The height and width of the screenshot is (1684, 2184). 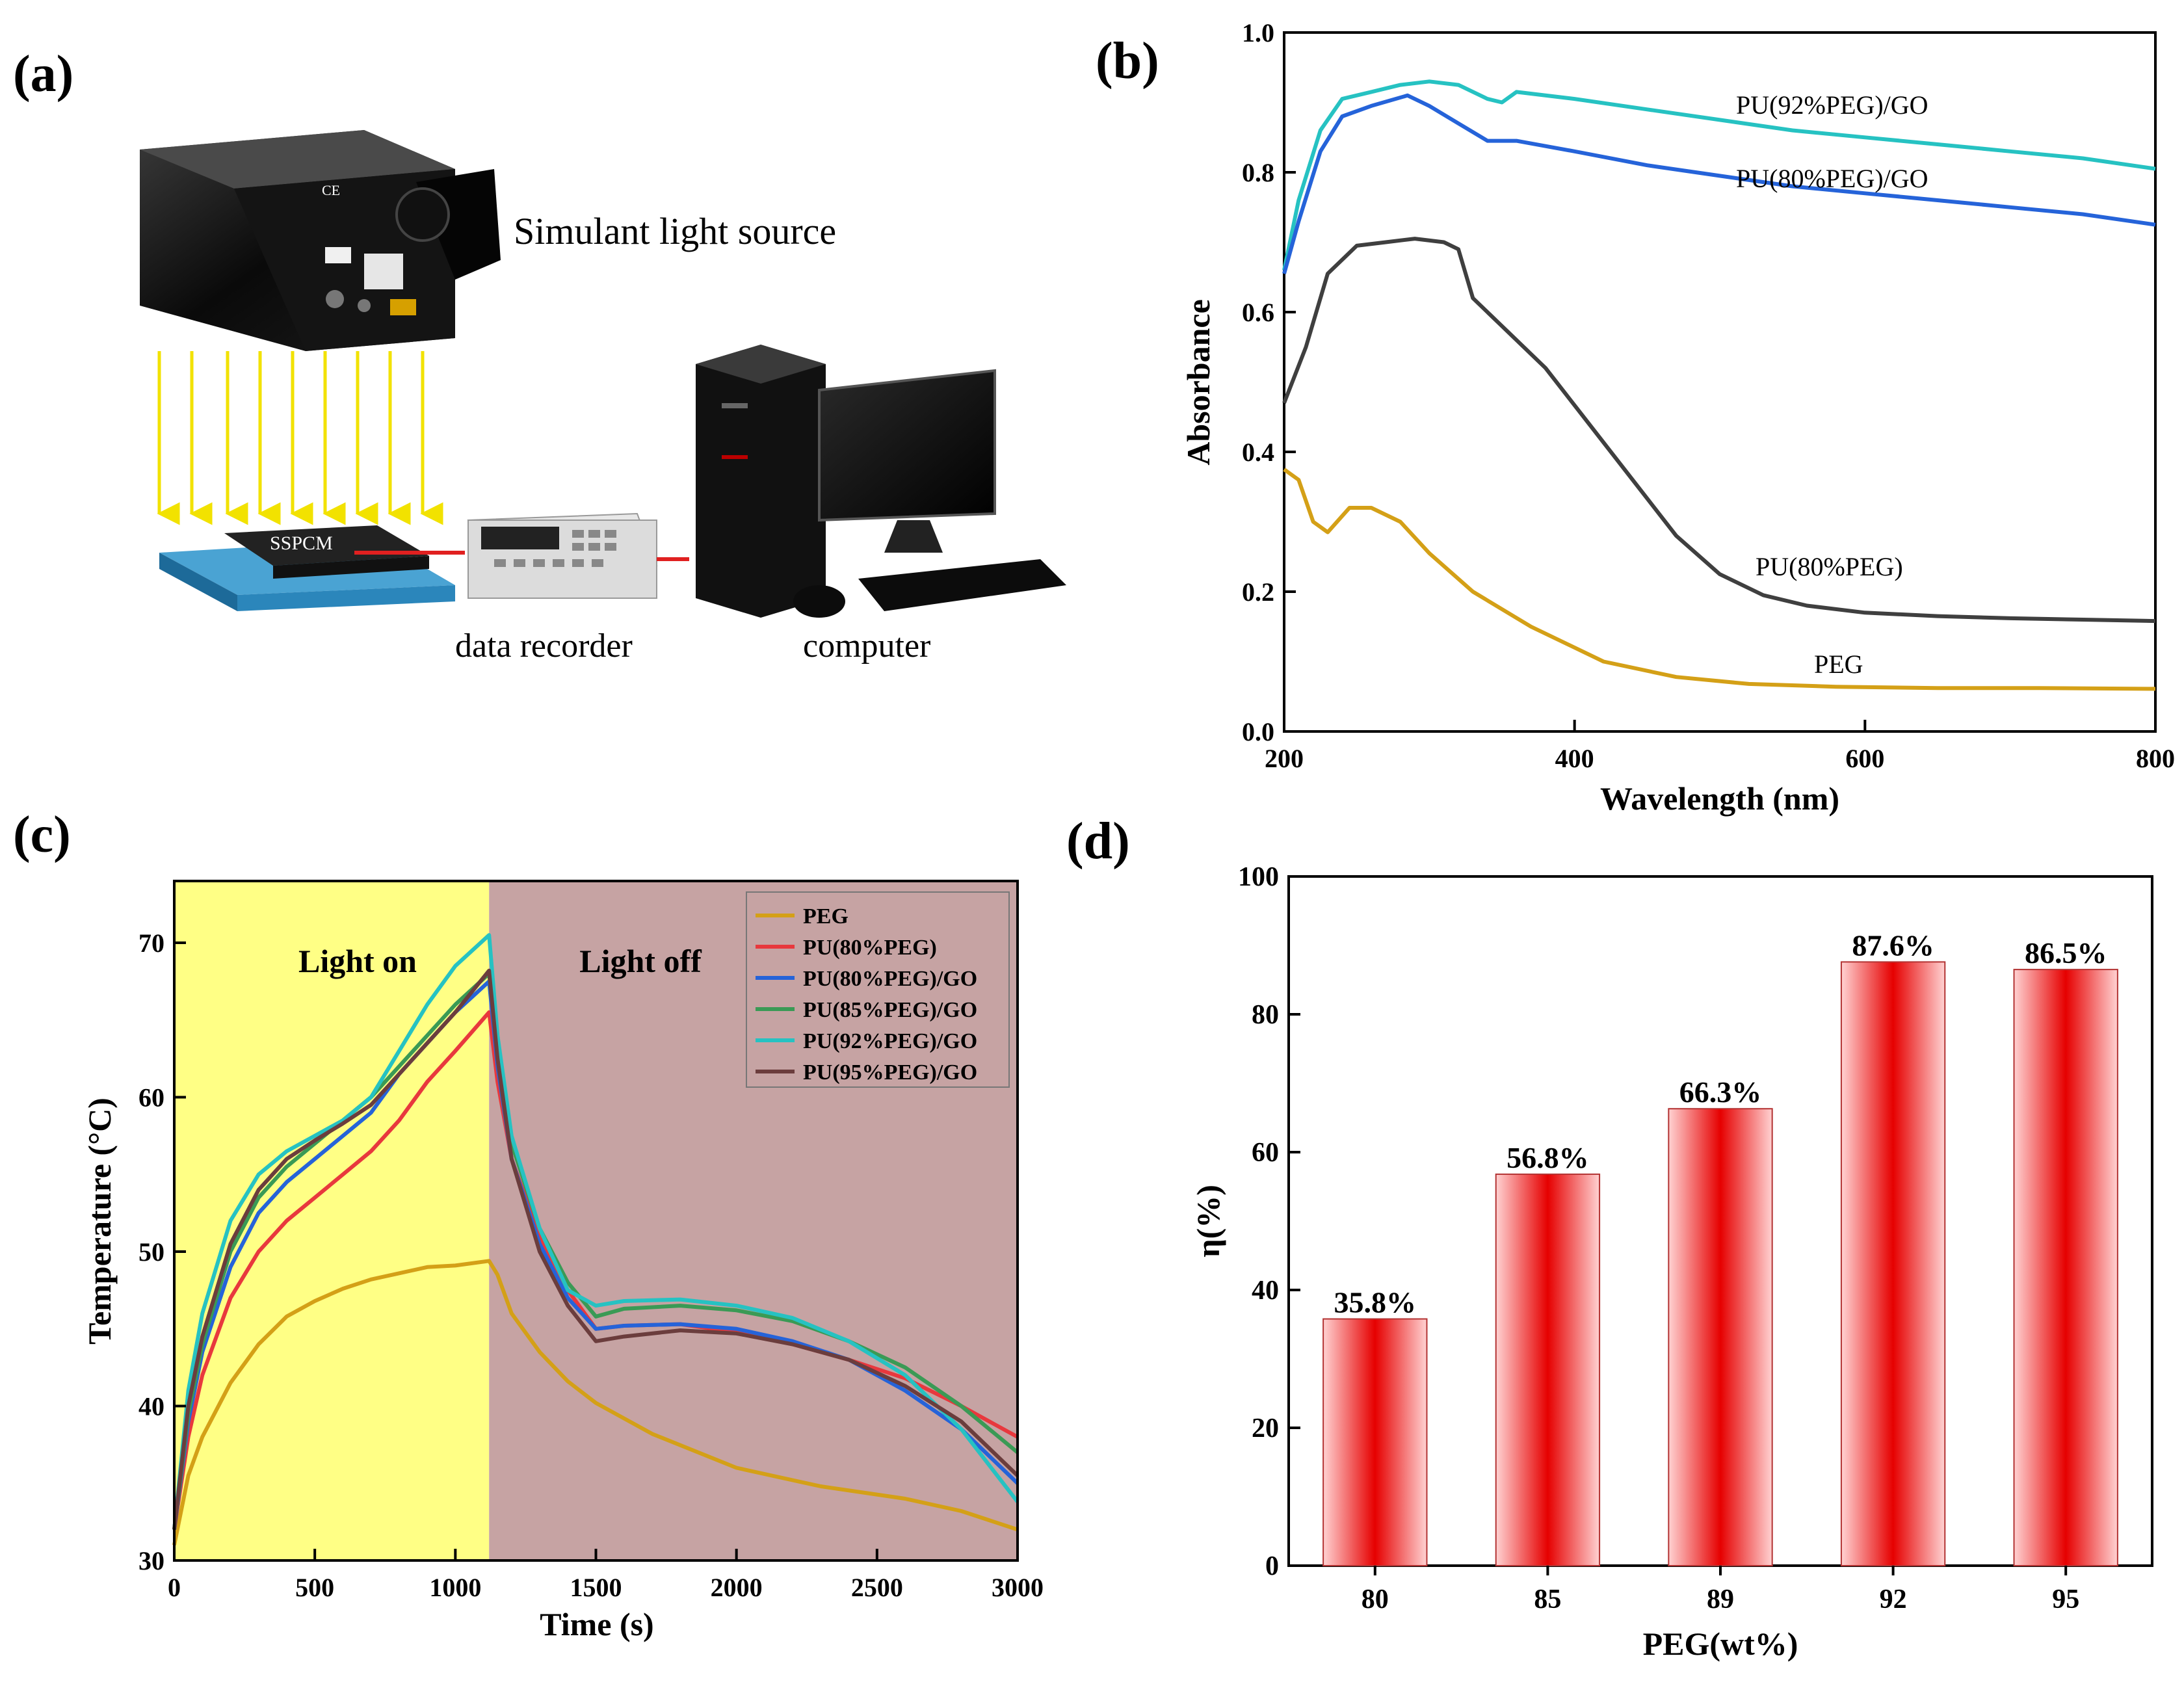 I want to click on ce-mark: CE, so click(x=331, y=190).